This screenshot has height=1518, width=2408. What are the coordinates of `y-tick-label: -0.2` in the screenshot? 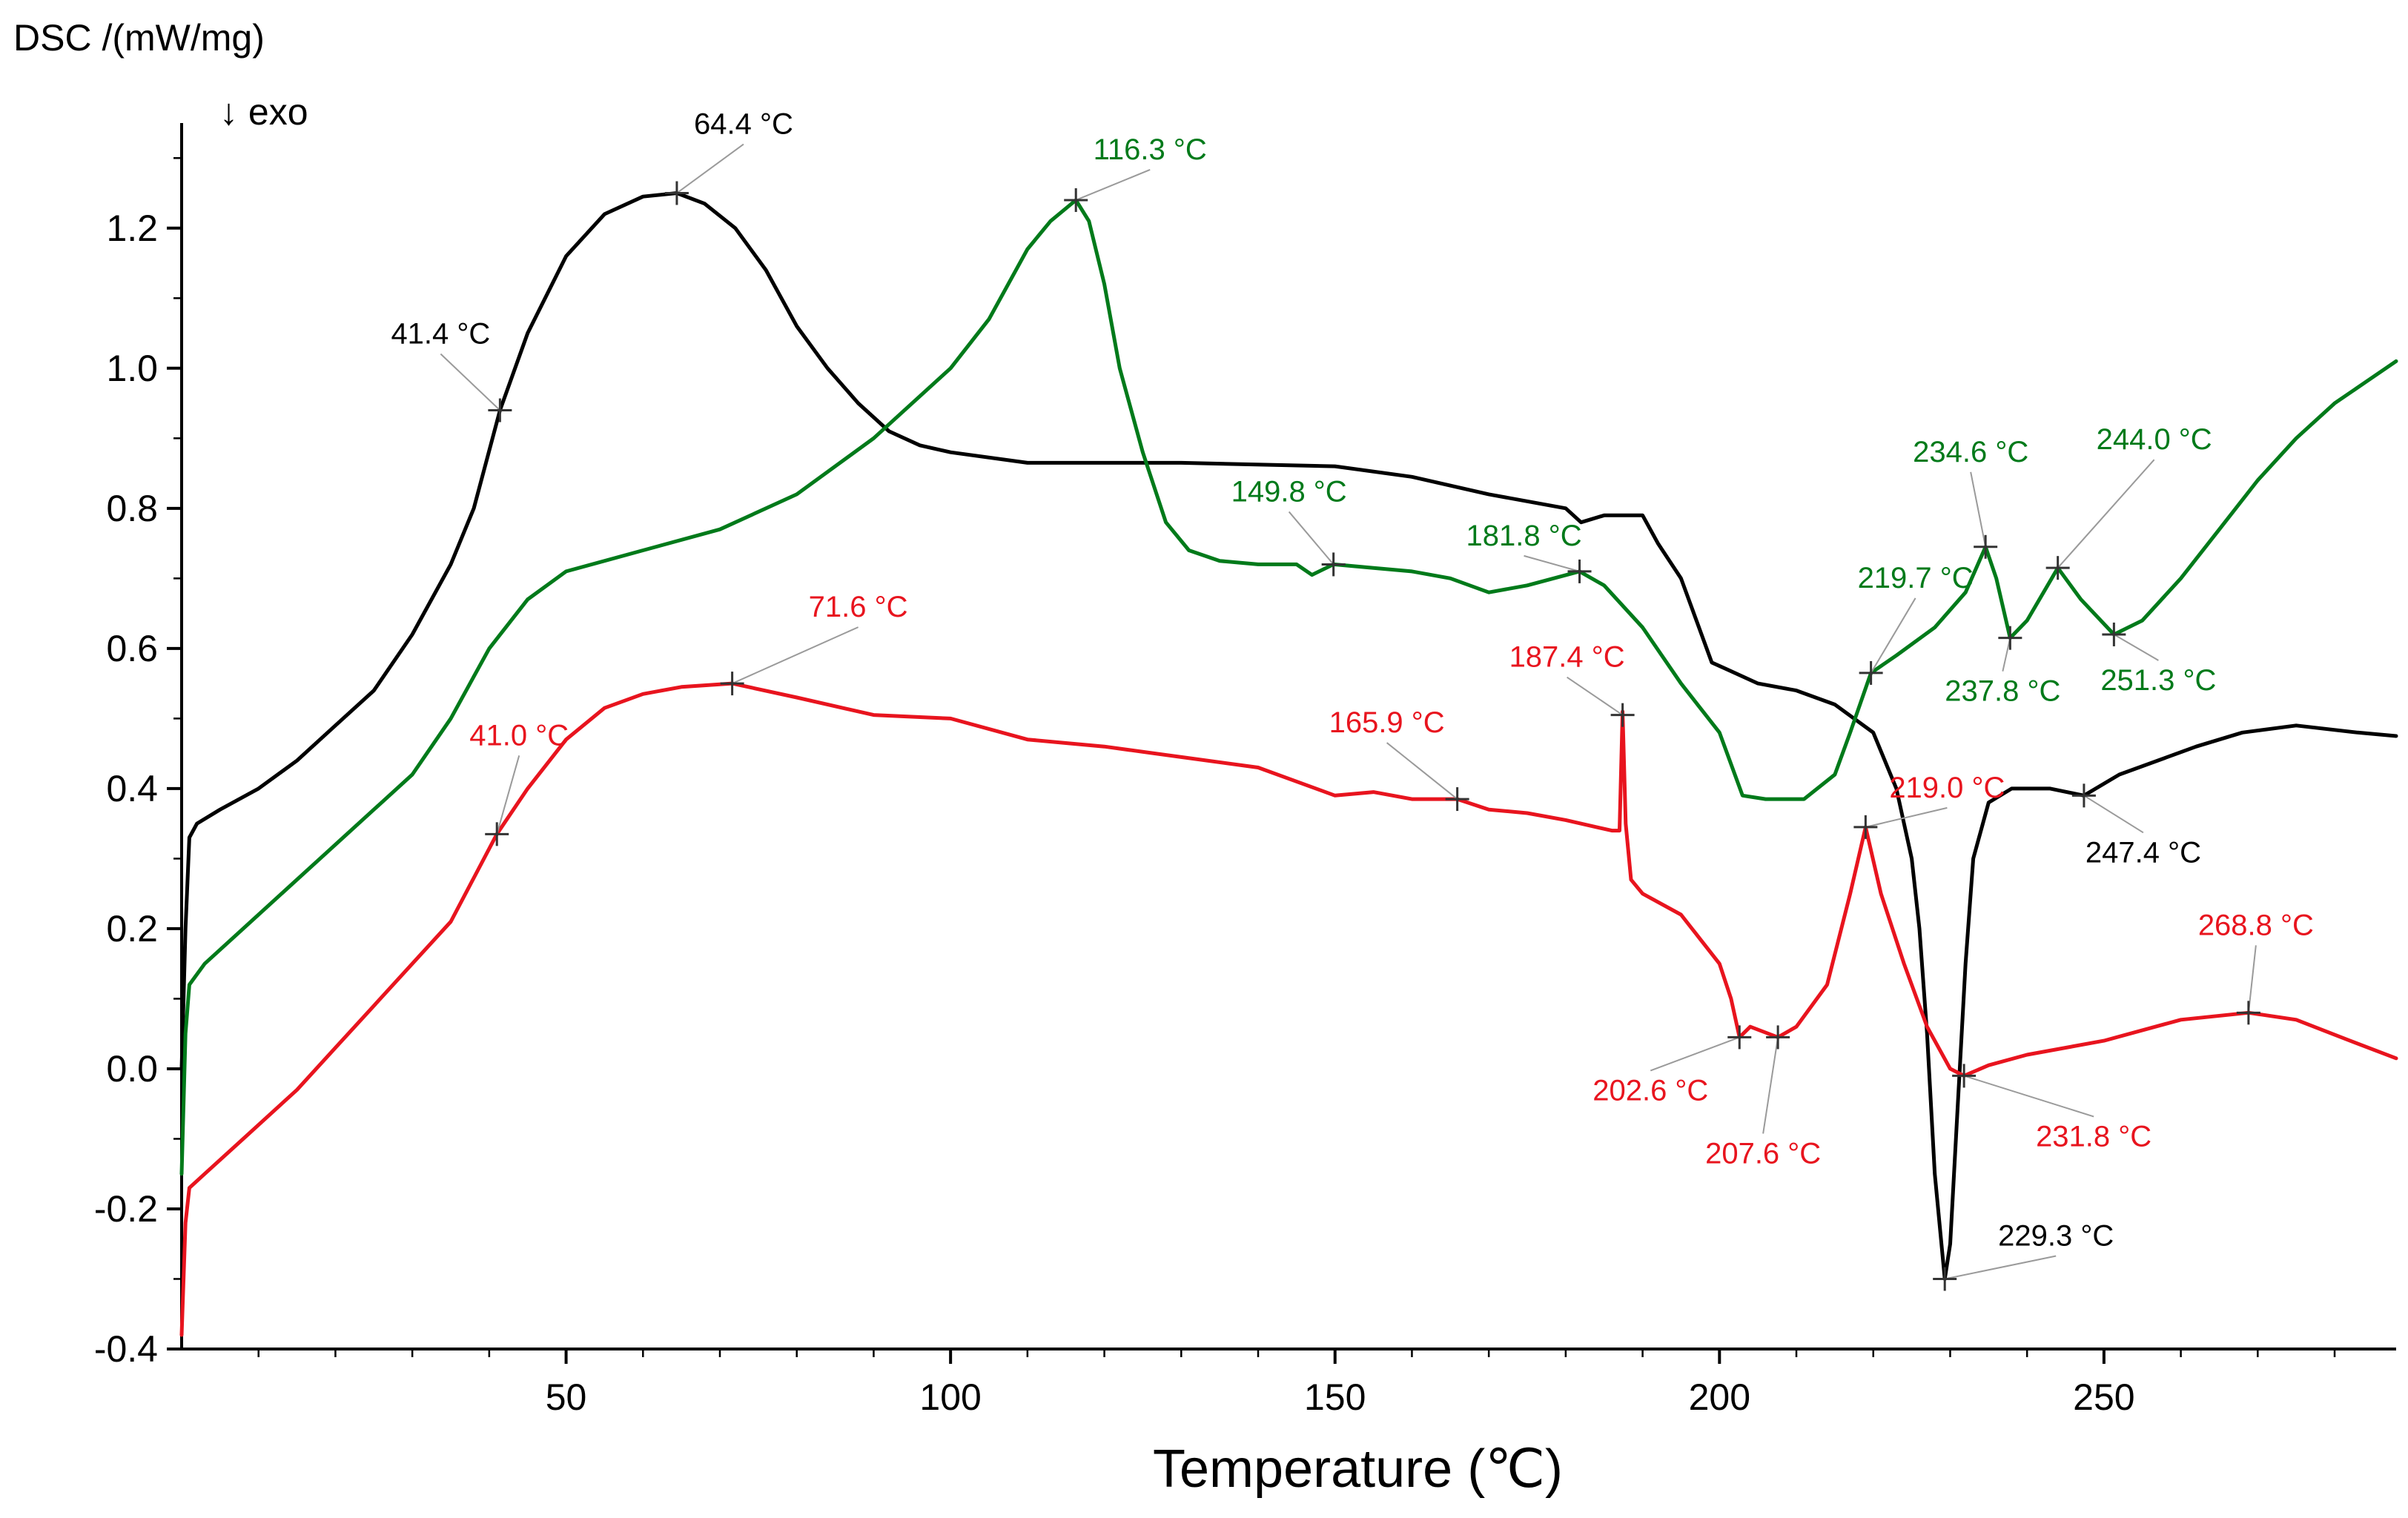 It's located at (126, 1209).